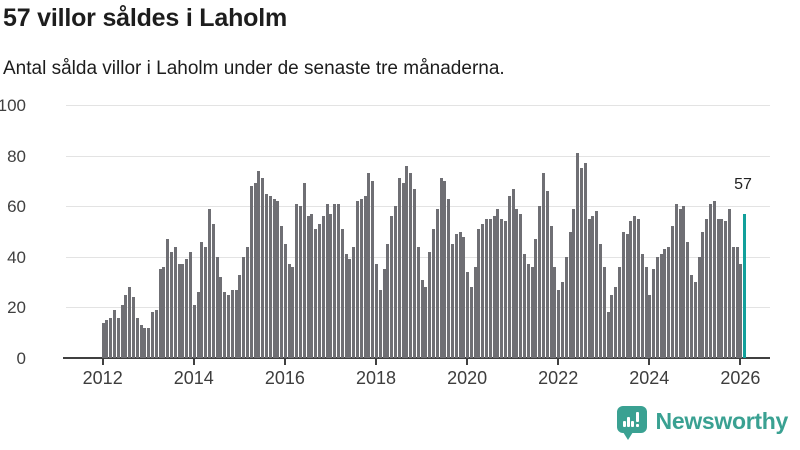 The height and width of the screenshot is (450, 800). Describe the element at coordinates (21, 358) in the screenshot. I see `y-axis-tick-label: 0` at that location.